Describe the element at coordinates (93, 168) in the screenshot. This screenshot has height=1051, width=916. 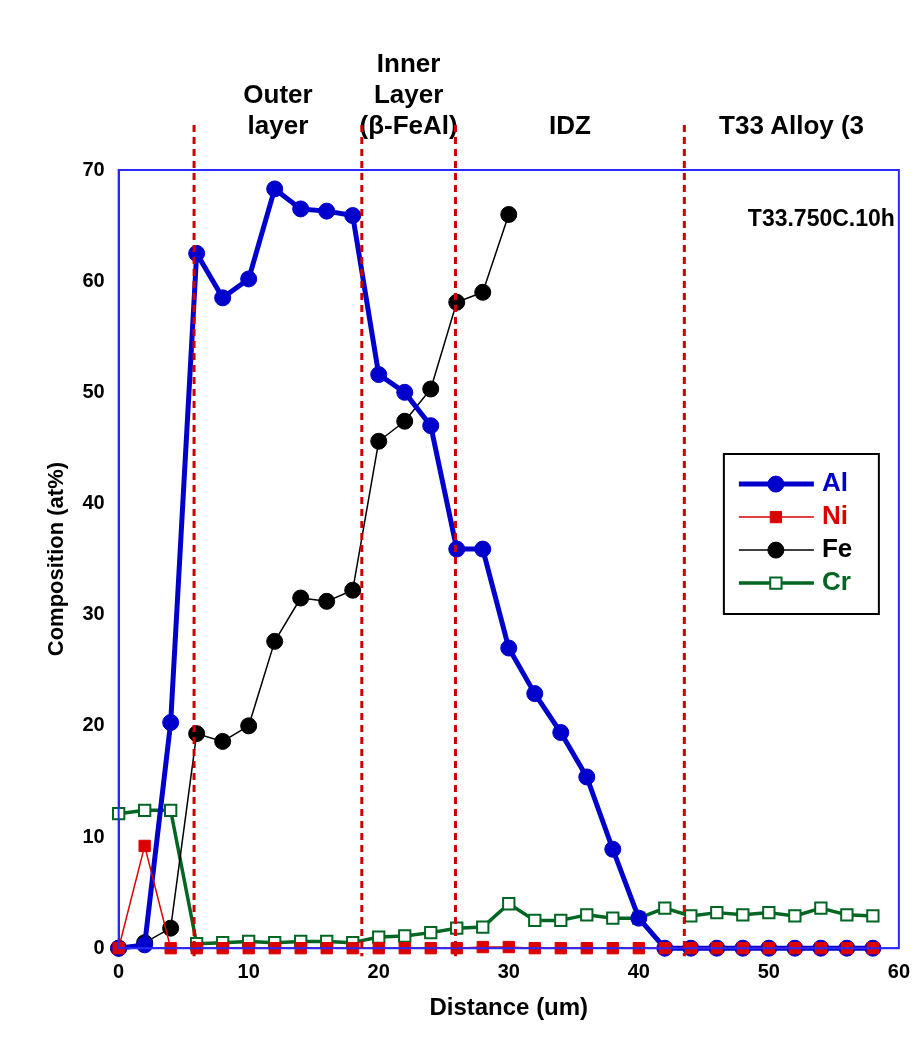
I see `y-tick-label: 70` at that location.